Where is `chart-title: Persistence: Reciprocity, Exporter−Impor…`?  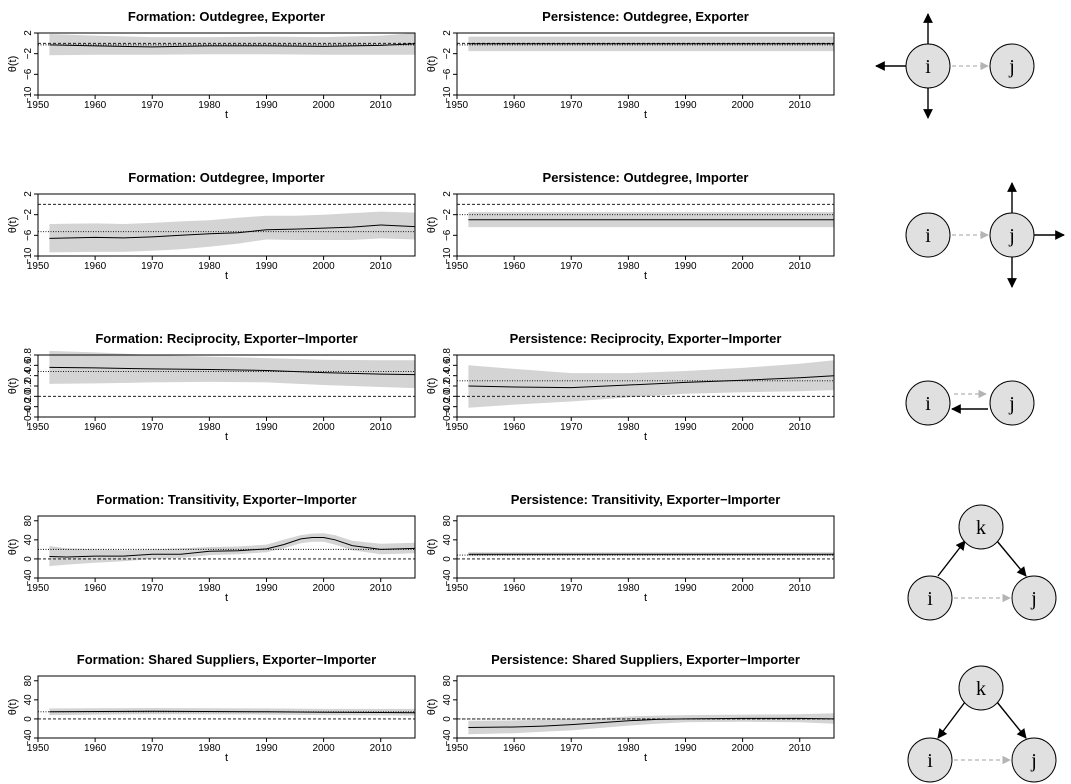
chart-title: Persistence: Reciprocity, Exporter−Impor… is located at coordinates (646, 338).